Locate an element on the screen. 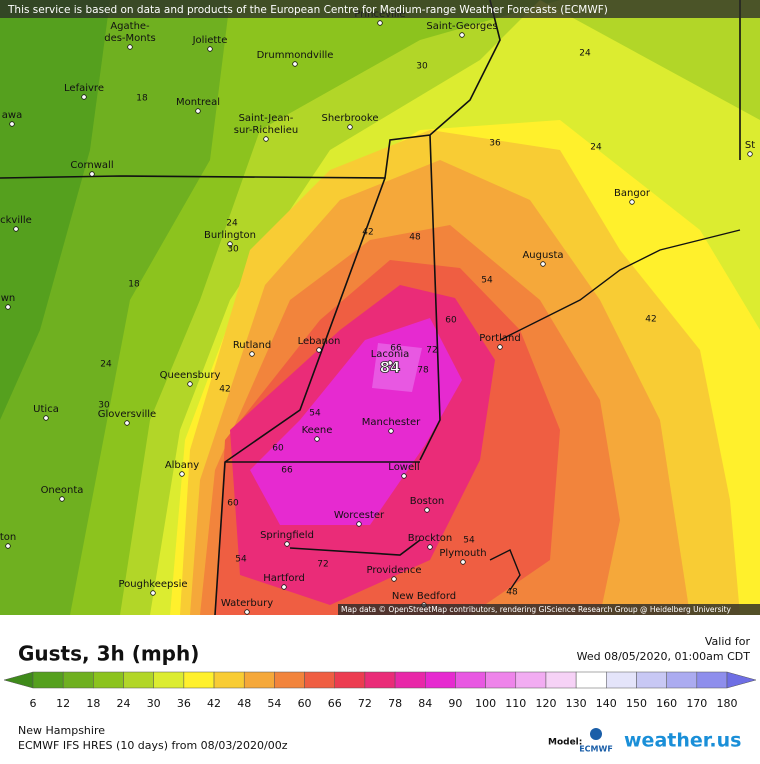 This screenshot has width=760, height=764. valid-time: Wed 08/05/2020, 01:00am CDT is located at coordinates (664, 656).